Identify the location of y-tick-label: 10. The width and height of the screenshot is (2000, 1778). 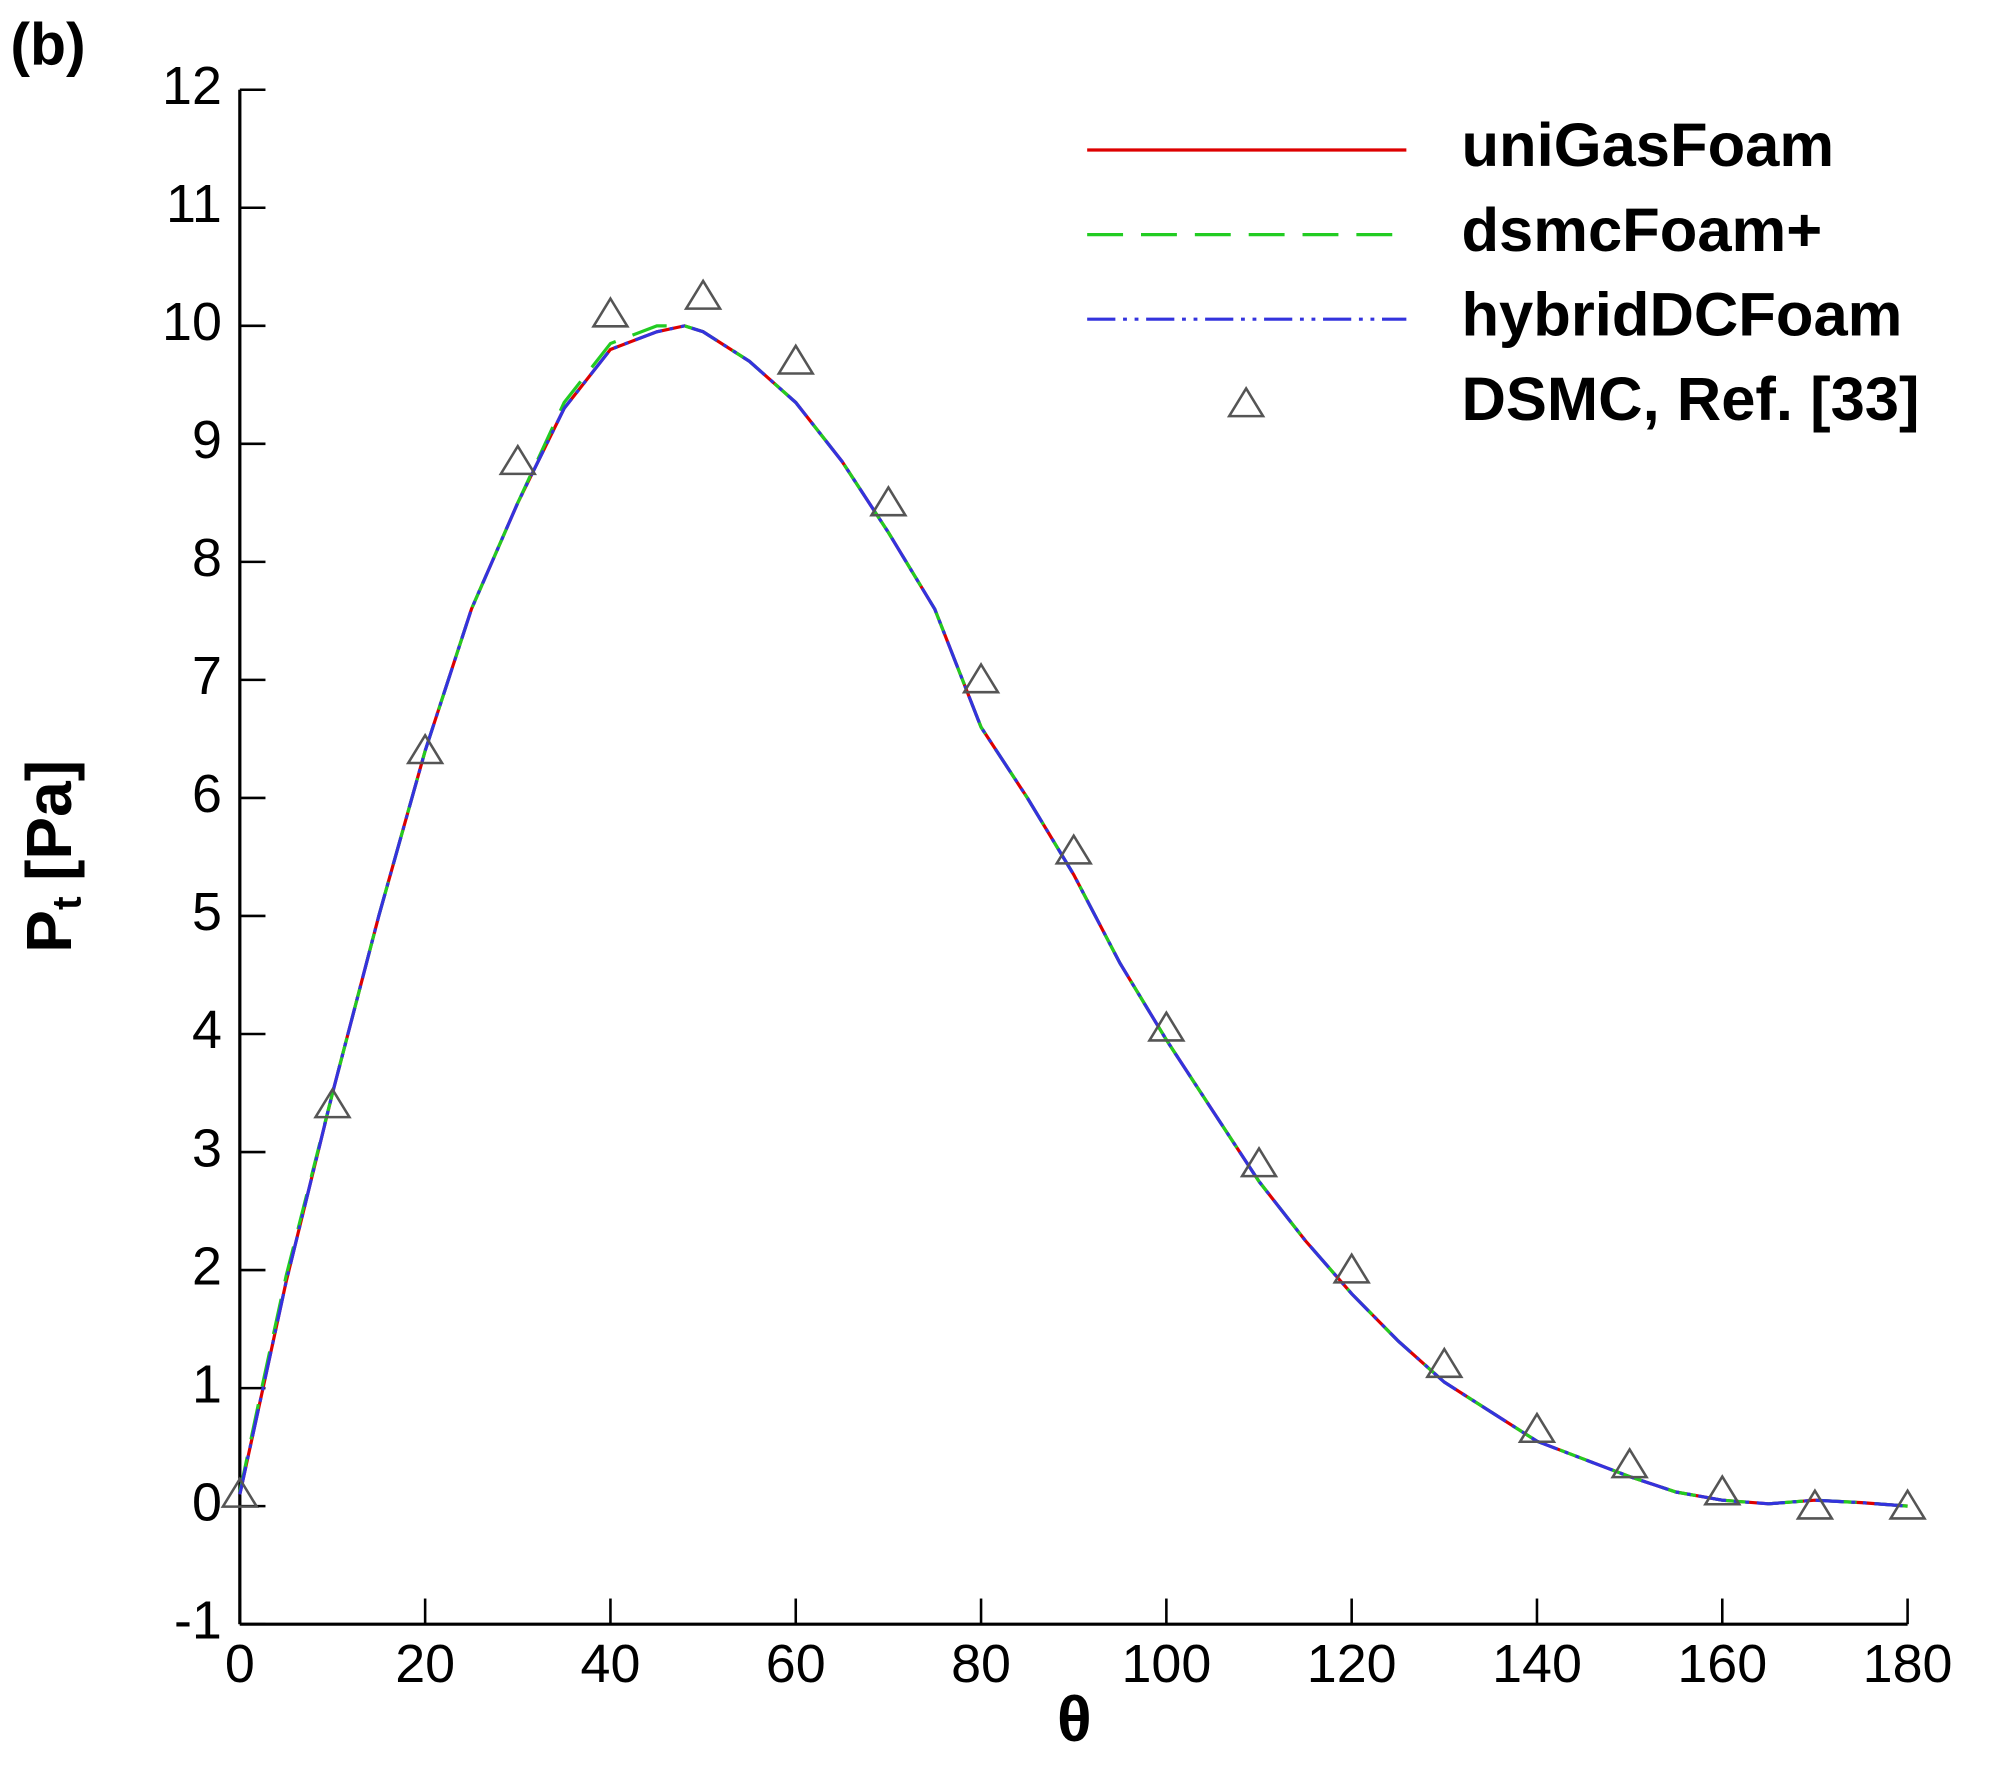
(192, 322).